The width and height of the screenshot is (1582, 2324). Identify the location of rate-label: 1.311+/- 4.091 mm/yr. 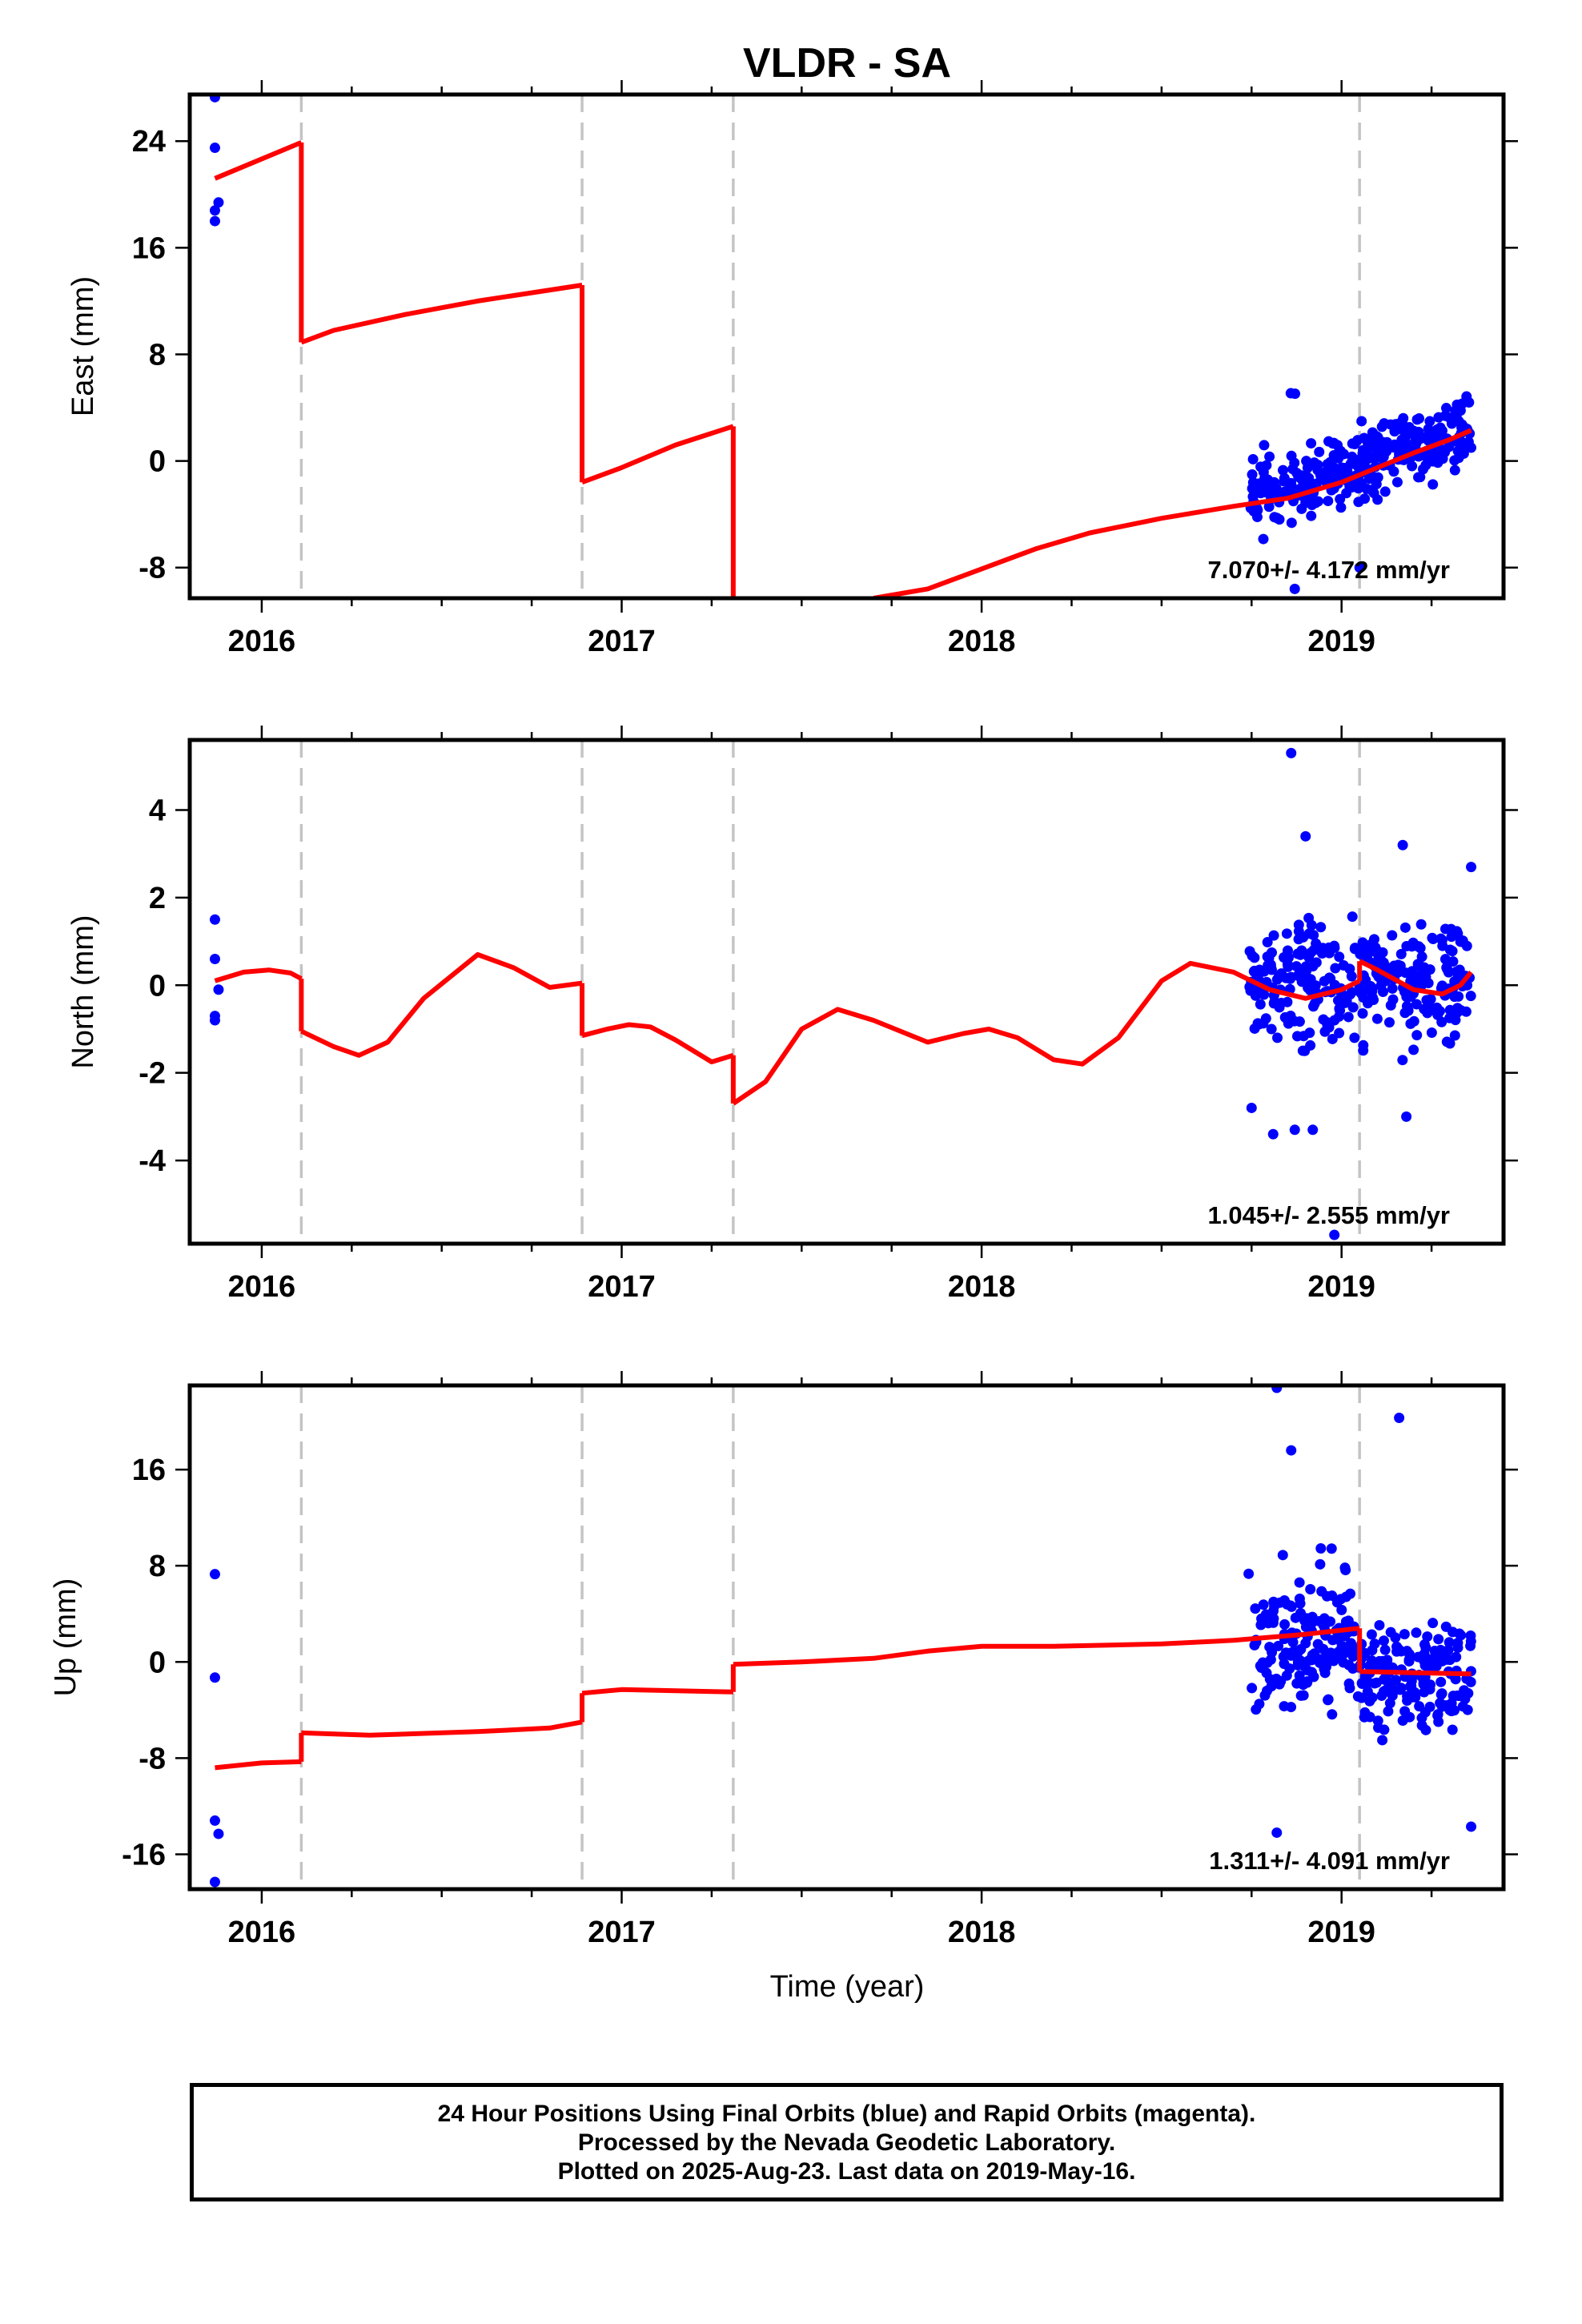
(1329, 1861).